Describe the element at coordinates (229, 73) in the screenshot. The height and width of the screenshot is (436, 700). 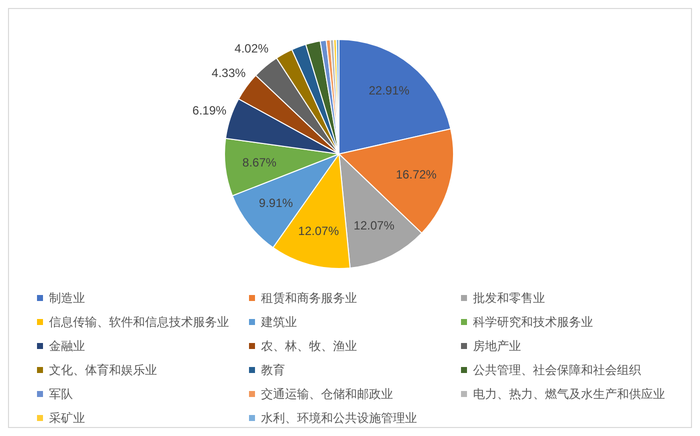
I see `data-label: 4.33%` at that location.